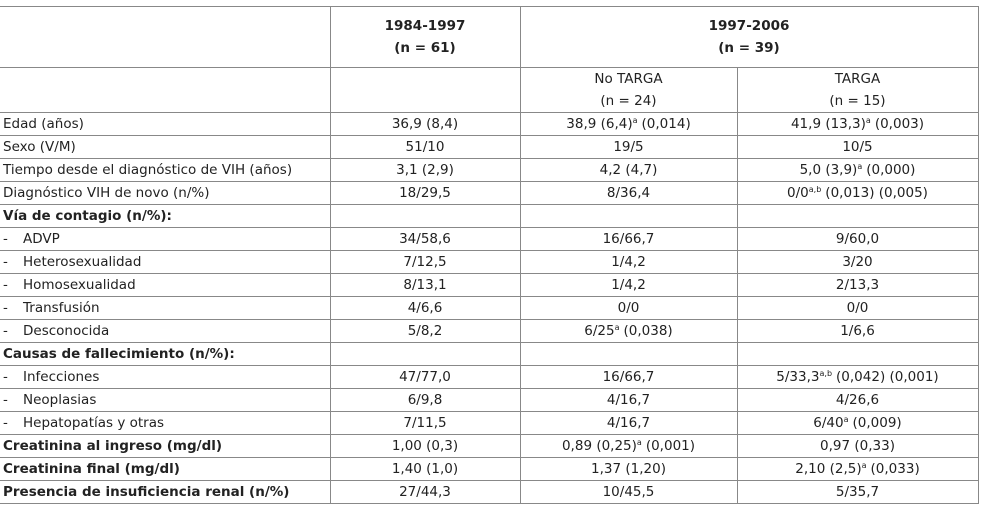 This screenshot has width=985, height=514. I want to click on cell-value: 2/13,3, so click(857, 285).